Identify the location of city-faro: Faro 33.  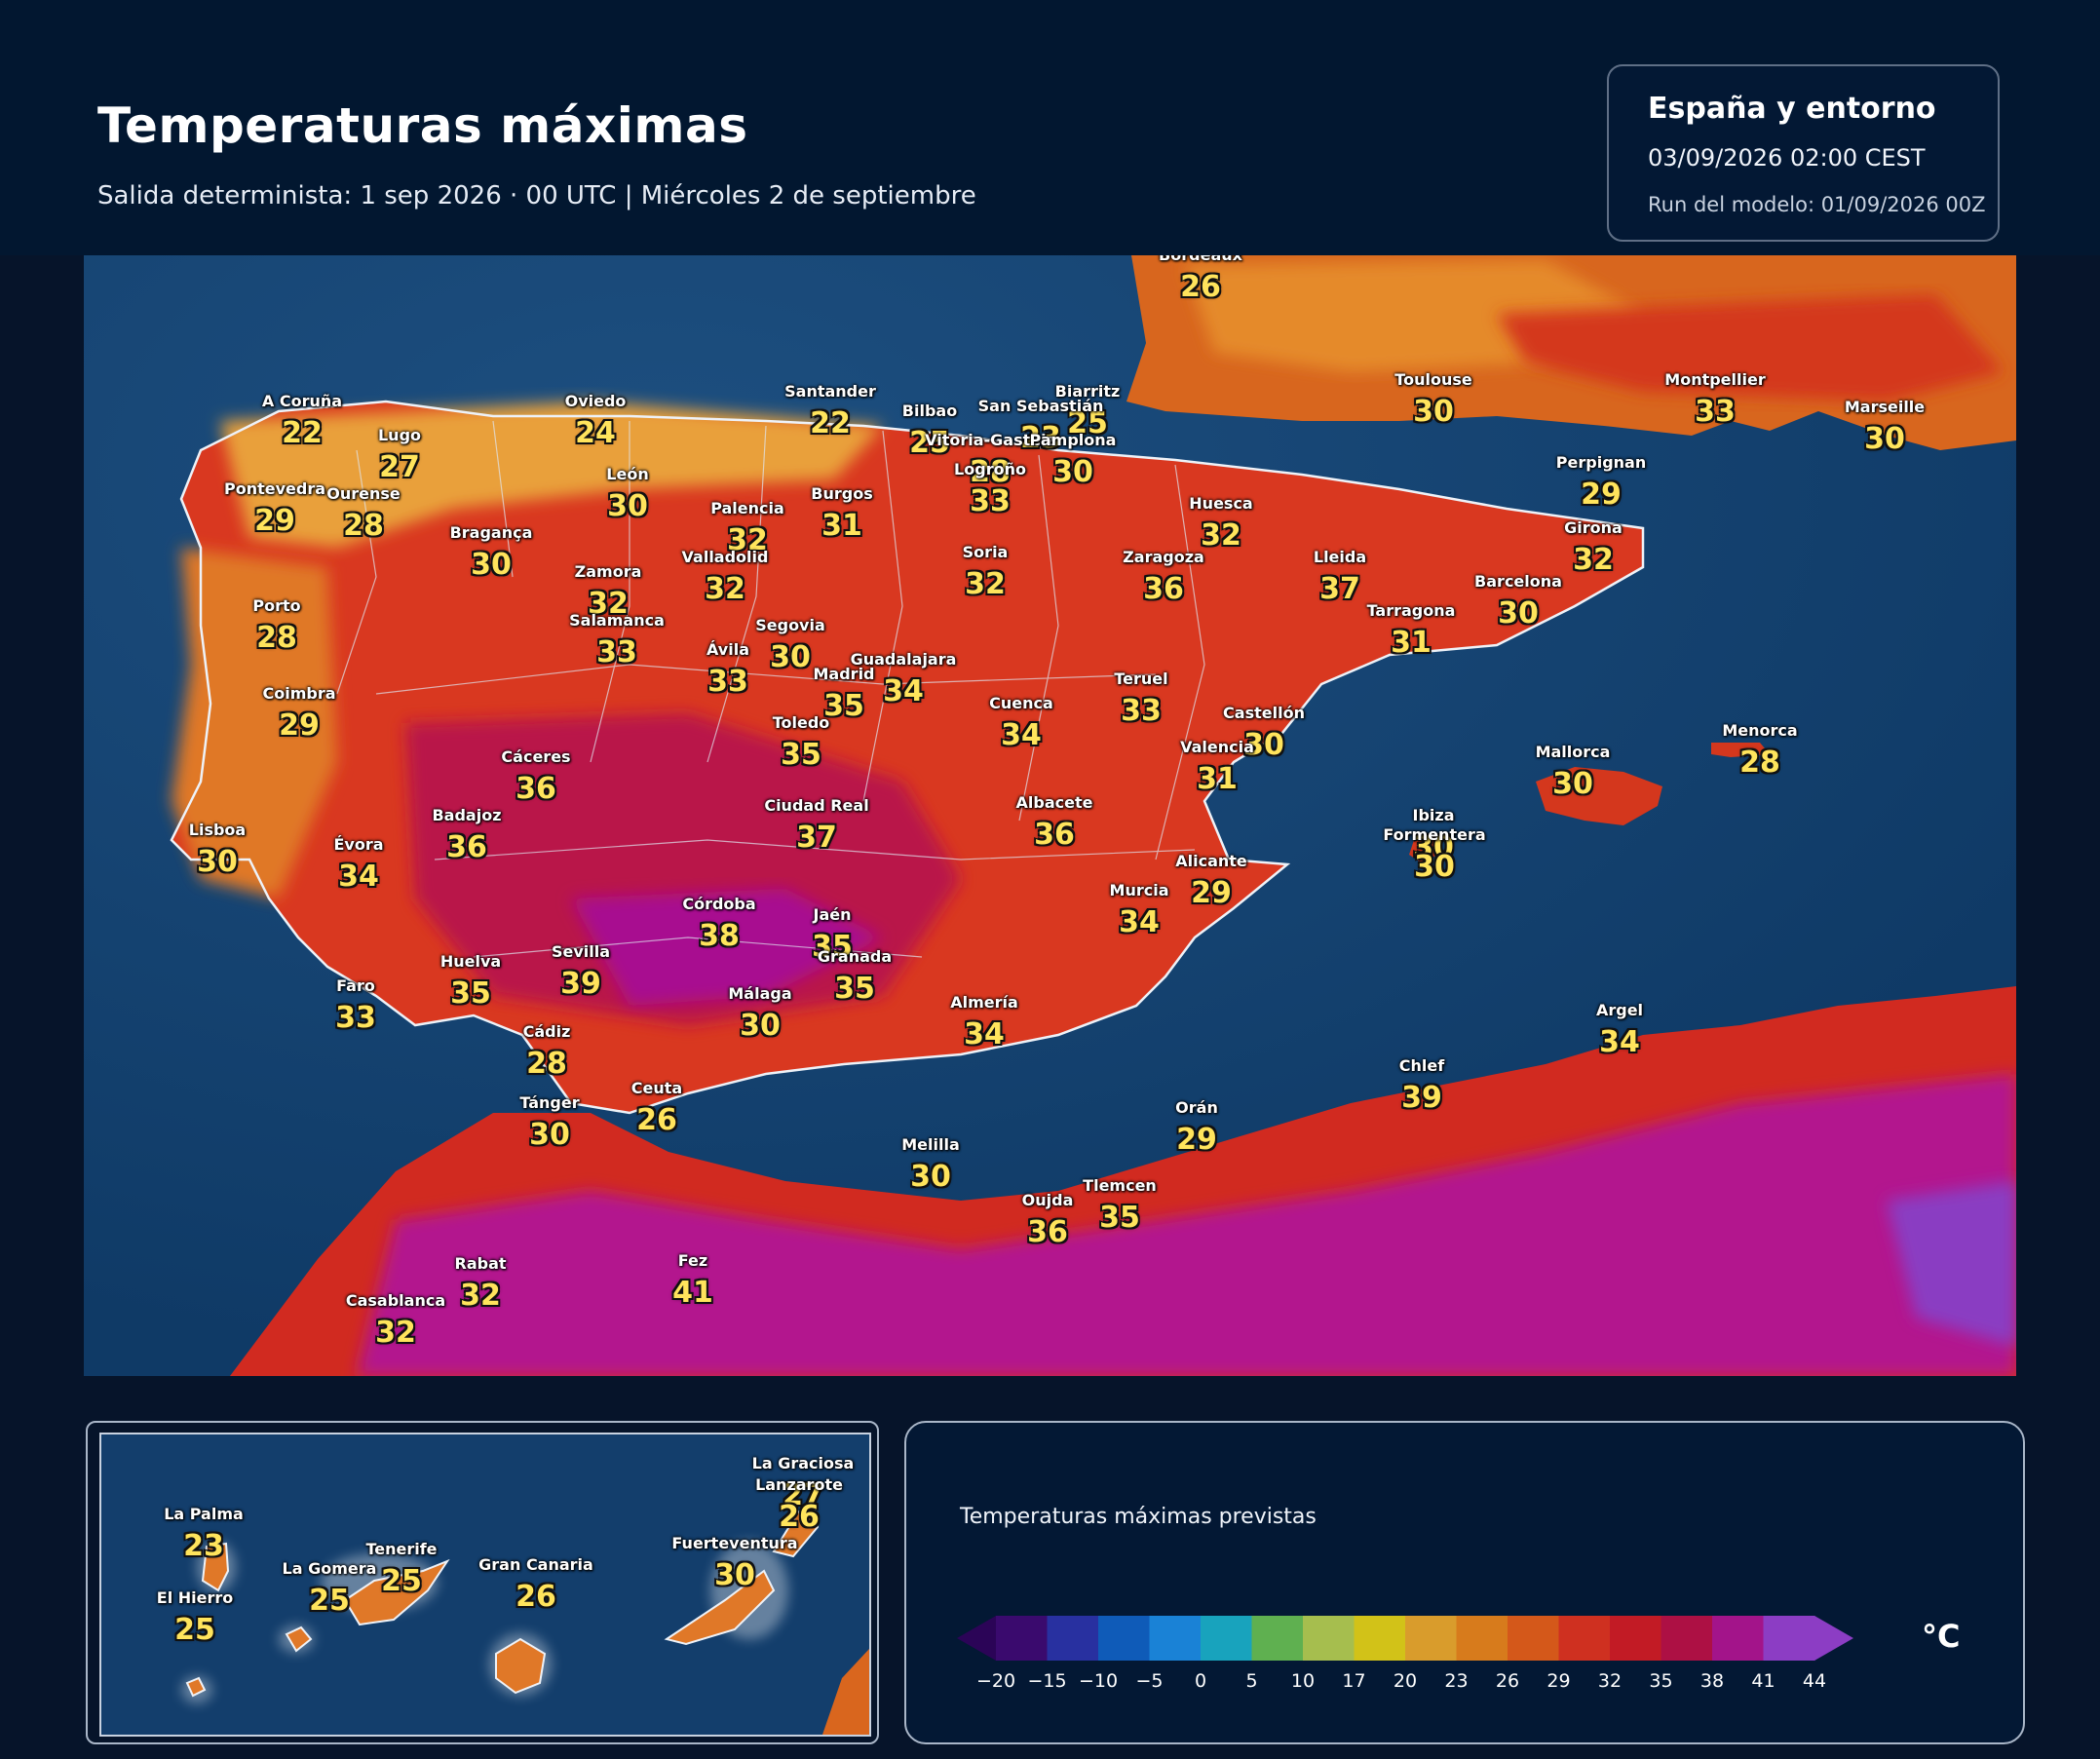
(355, 1006).